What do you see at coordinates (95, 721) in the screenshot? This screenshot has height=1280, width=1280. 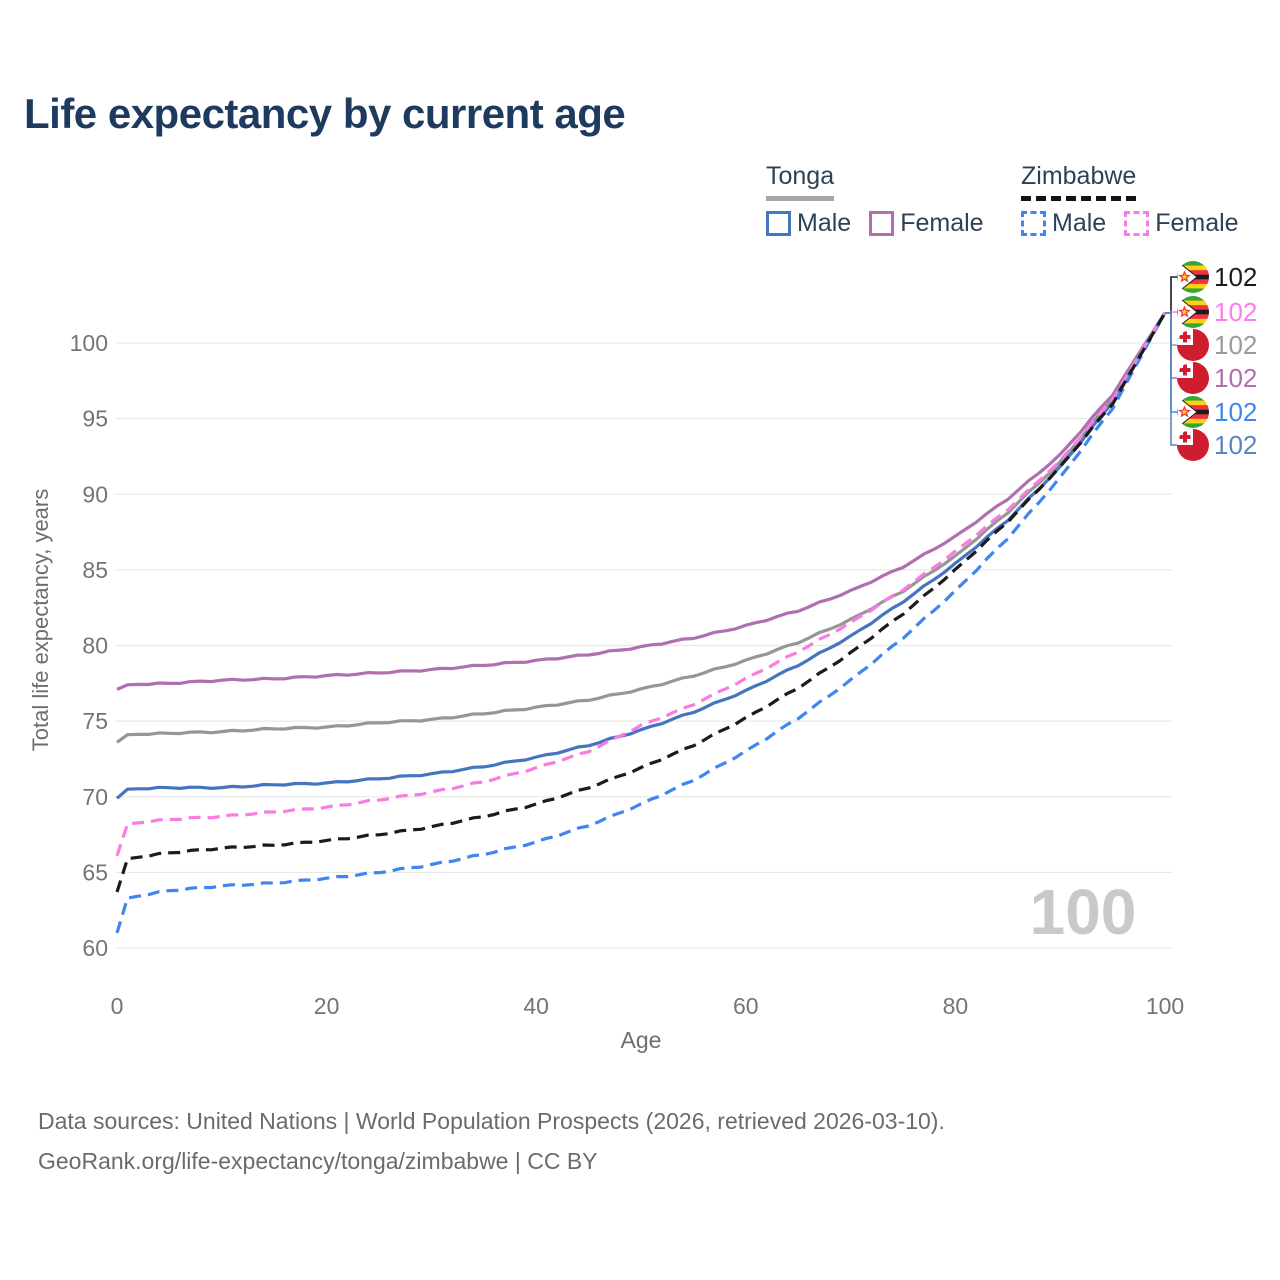 I see `y-tick-75: 75` at bounding box center [95, 721].